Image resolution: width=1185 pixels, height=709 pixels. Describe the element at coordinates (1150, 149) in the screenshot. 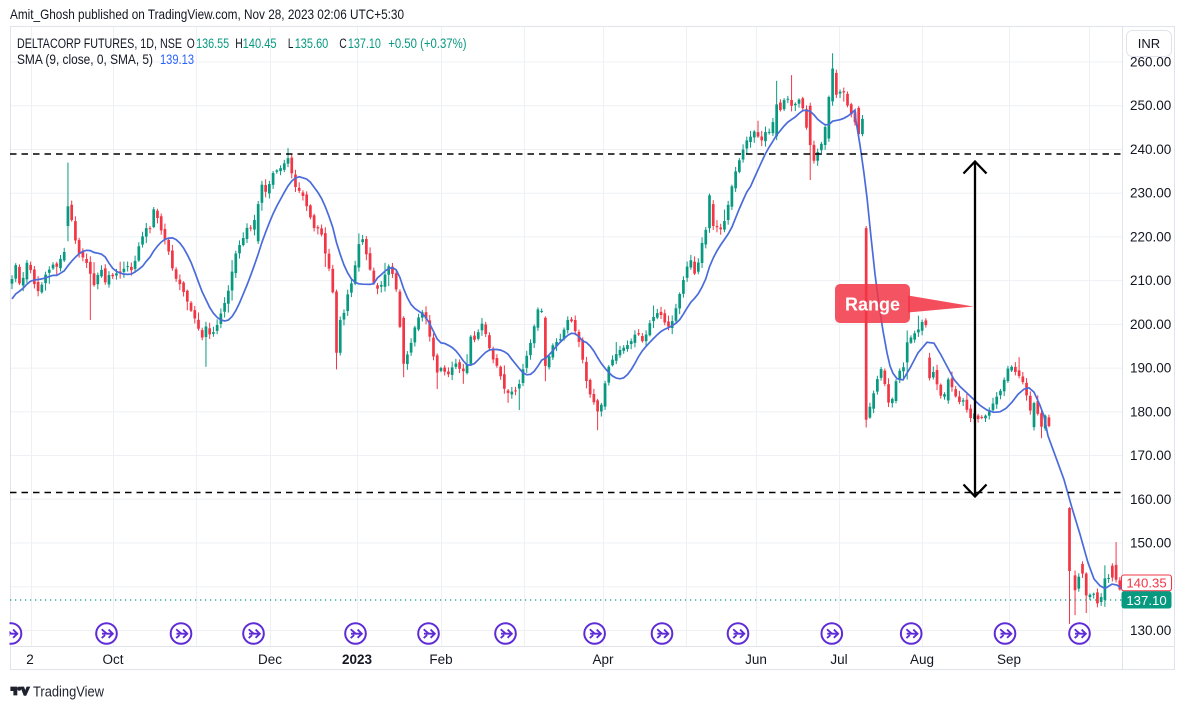

I see `svg-text: 240.00` at that location.